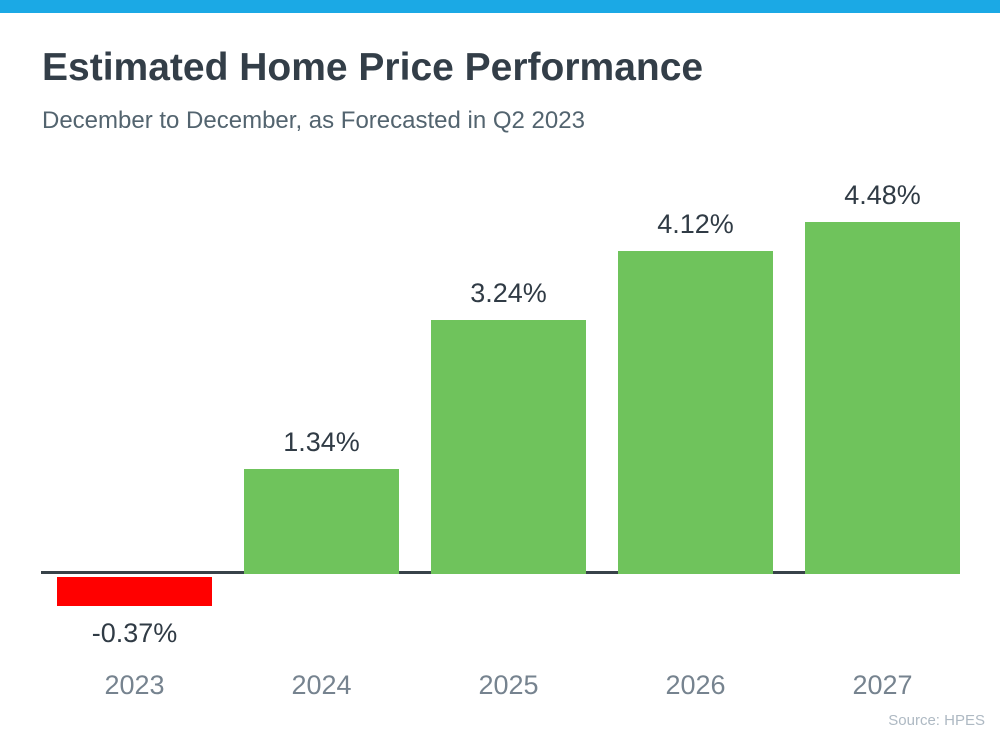 This screenshot has width=1000, height=750. I want to click on x-axis-label-2027: 2027, so click(882, 685).